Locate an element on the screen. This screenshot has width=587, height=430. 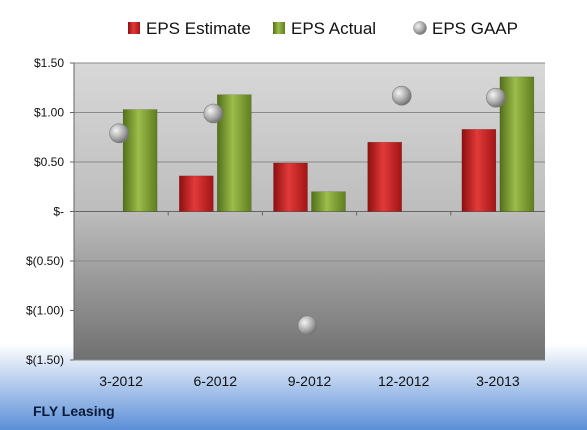
y-tick-label: $(0.50) is located at coordinates (45, 261).